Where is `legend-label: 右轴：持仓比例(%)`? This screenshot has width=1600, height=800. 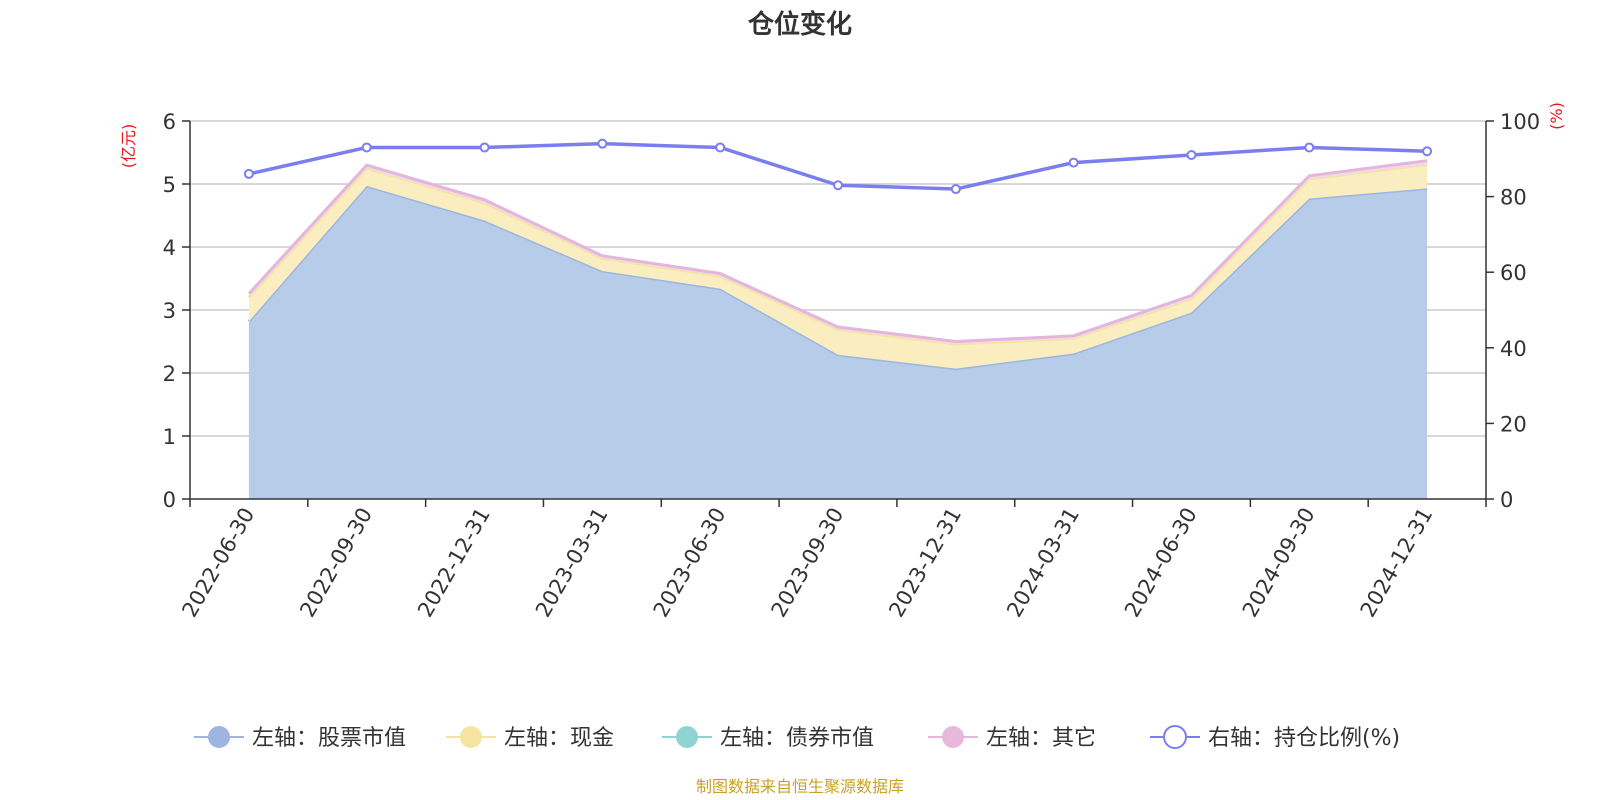 legend-label: 右轴：持仓比例(%) is located at coordinates (1304, 738).